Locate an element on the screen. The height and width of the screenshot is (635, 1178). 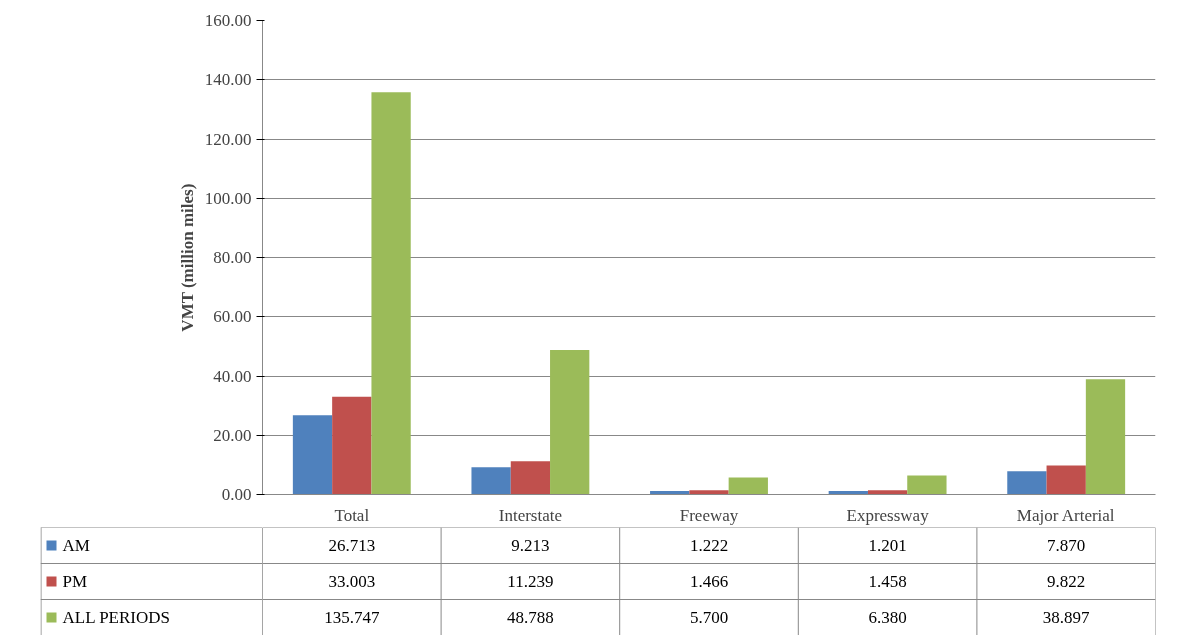
x-tick-label: Major Arterial is located at coordinates (1065, 515).